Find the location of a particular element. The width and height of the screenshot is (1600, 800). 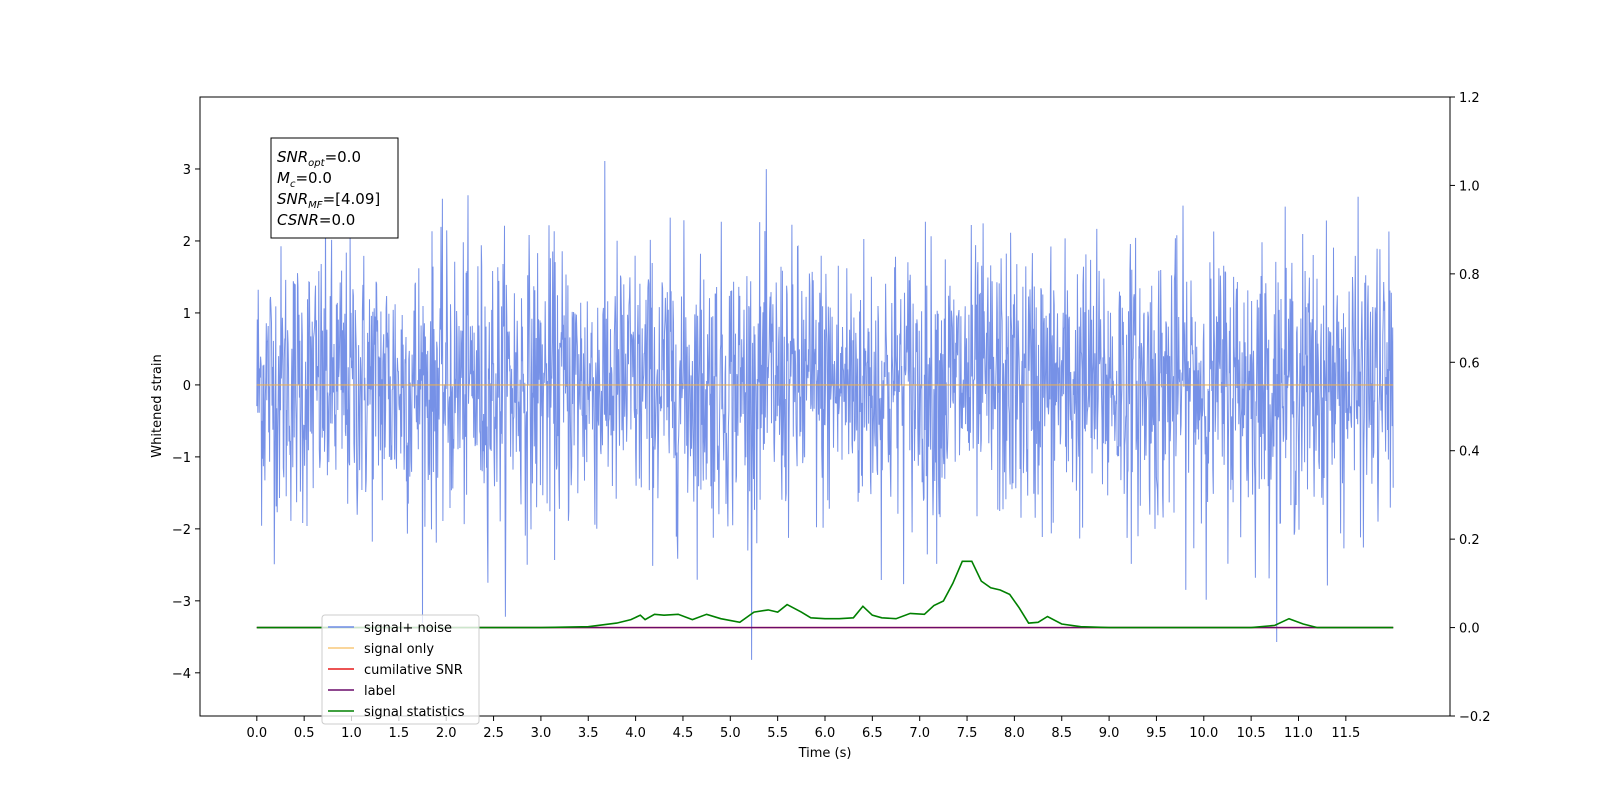

annotation-subscript: MF is located at coordinates (315, 205).